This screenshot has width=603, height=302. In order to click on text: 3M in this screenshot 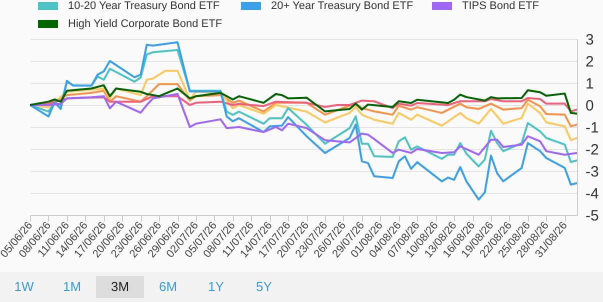, I will do `click(120, 287)`.